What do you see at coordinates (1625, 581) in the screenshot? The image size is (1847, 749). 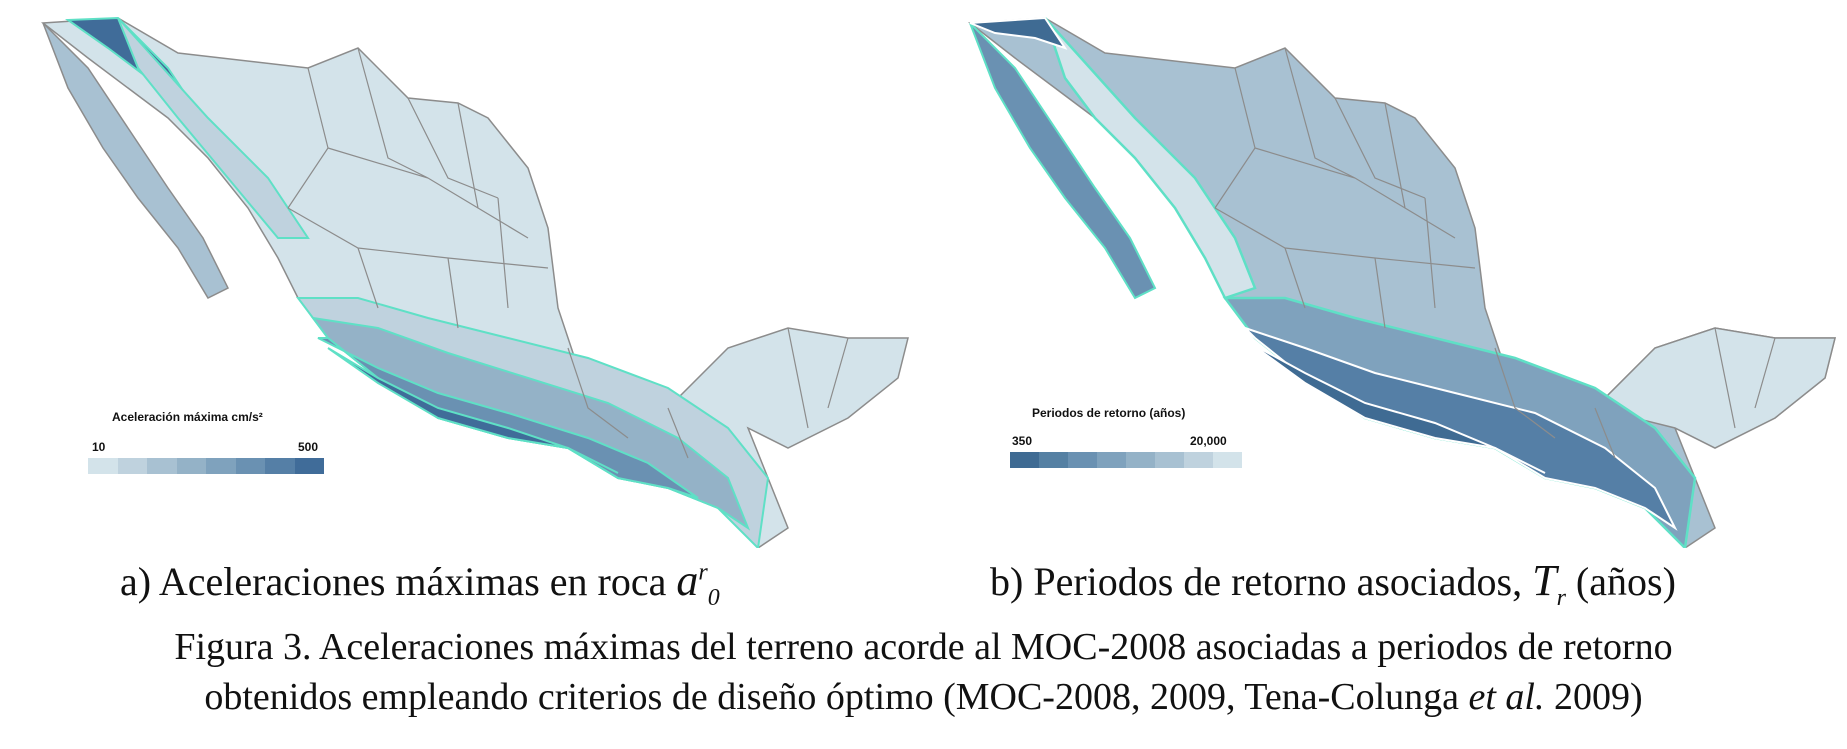 I see `caption-b-suffix: (años)` at bounding box center [1625, 581].